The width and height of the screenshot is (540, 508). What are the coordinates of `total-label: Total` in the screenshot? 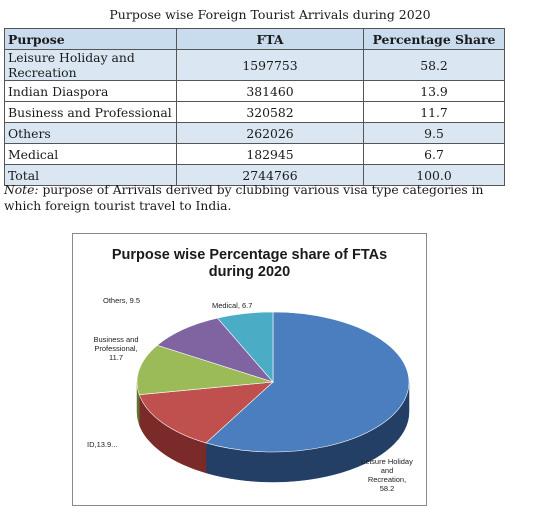 It's located at (90, 175).